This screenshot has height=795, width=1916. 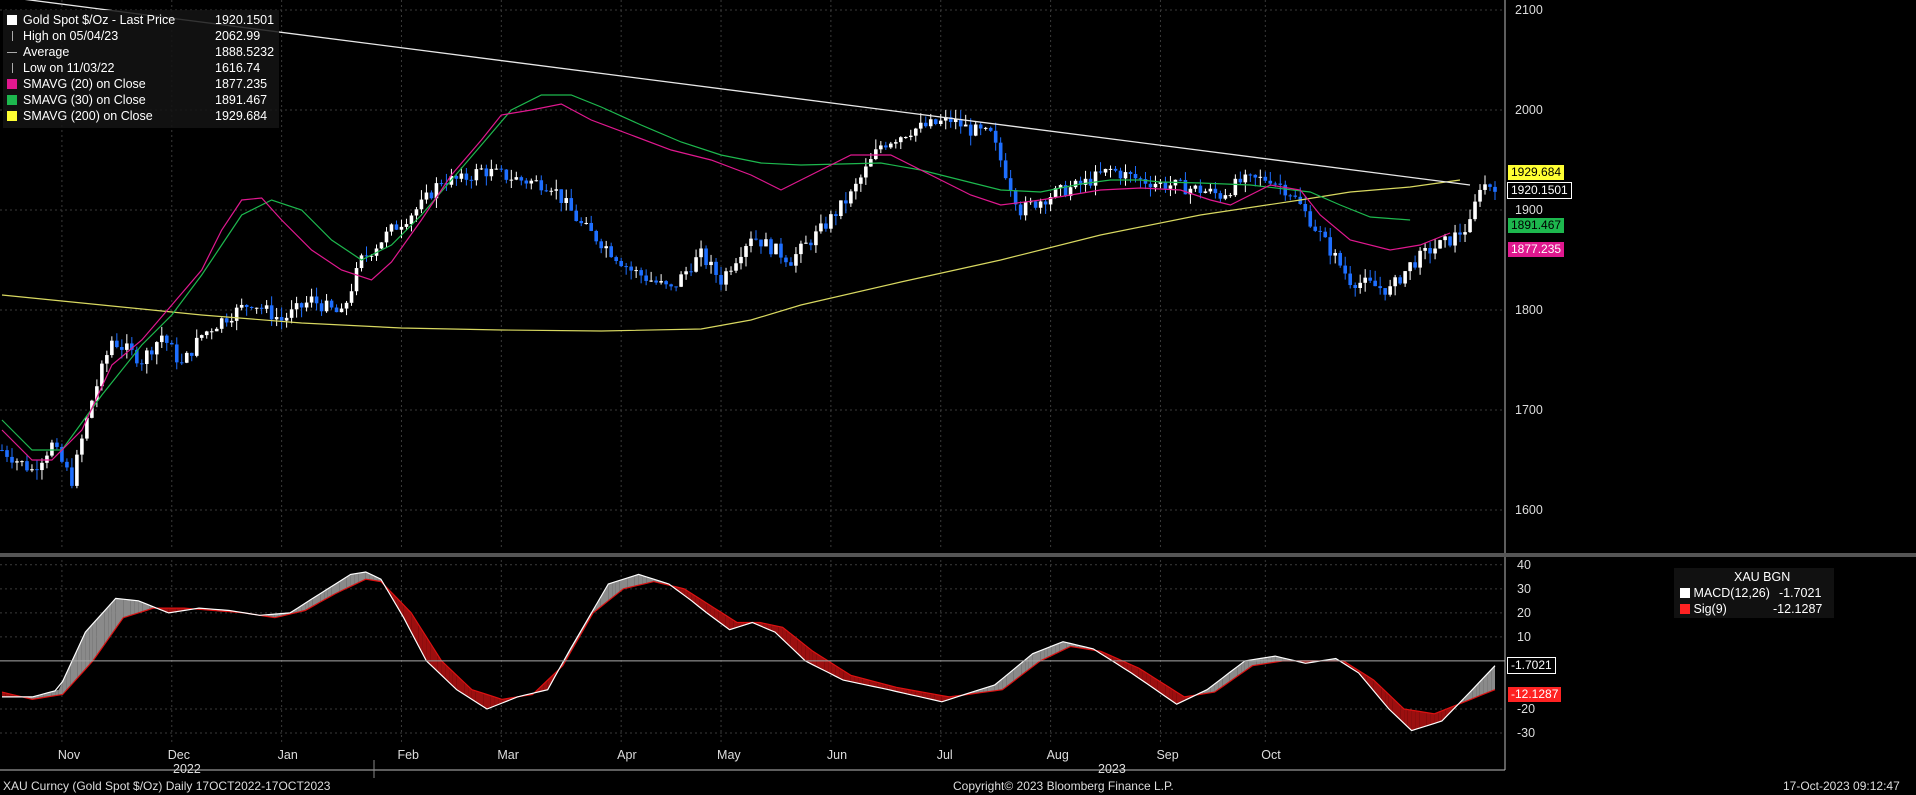 I want to click on legend-value: 1877.235, so click(x=241, y=84).